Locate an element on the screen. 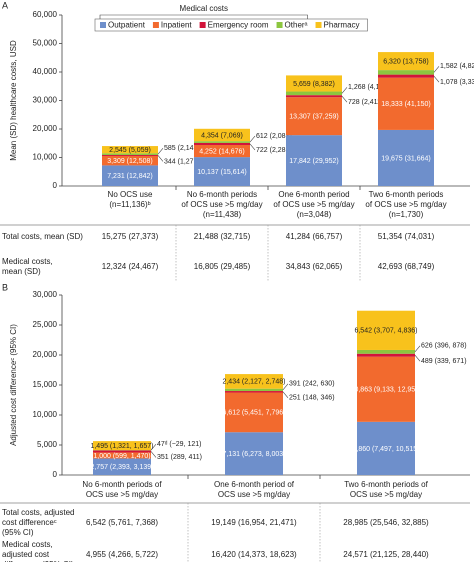 The height and width of the screenshot is (562, 474). table-row-label: Total costs, mean (SD) is located at coordinates (42, 236).